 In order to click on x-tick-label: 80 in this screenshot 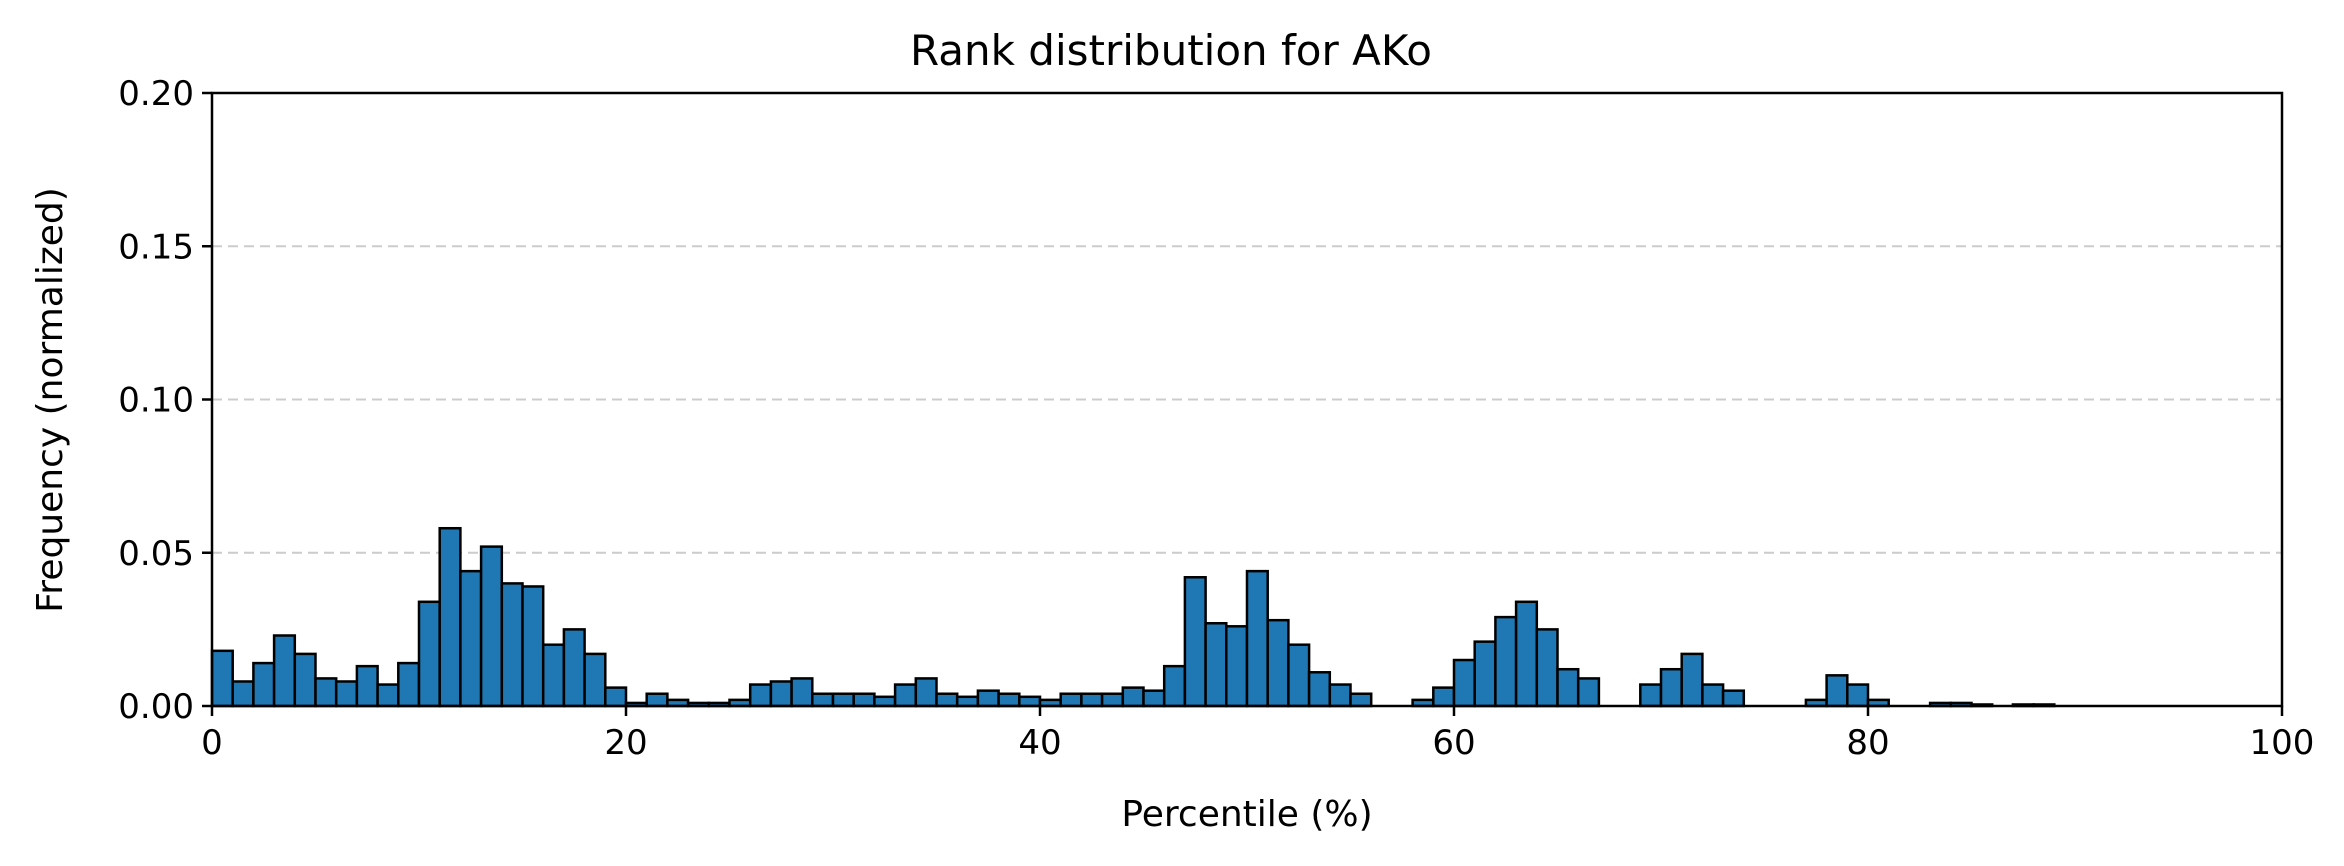, I will do `click(1867, 743)`.